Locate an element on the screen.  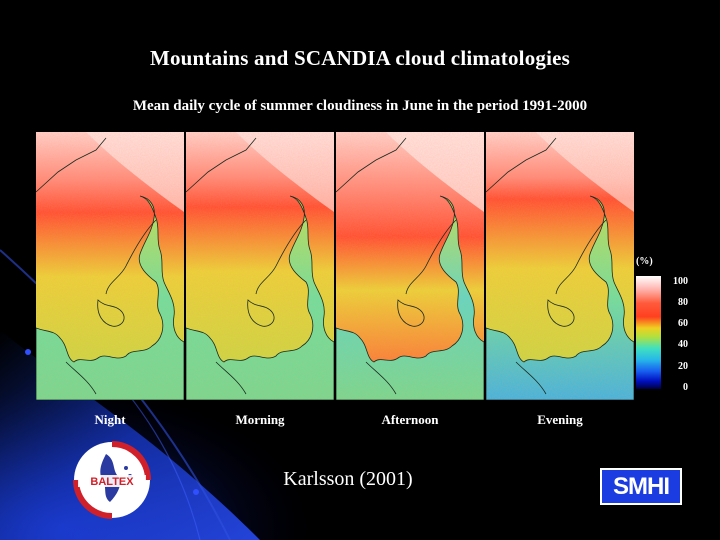
map-panel-night is located at coordinates (110, 266).